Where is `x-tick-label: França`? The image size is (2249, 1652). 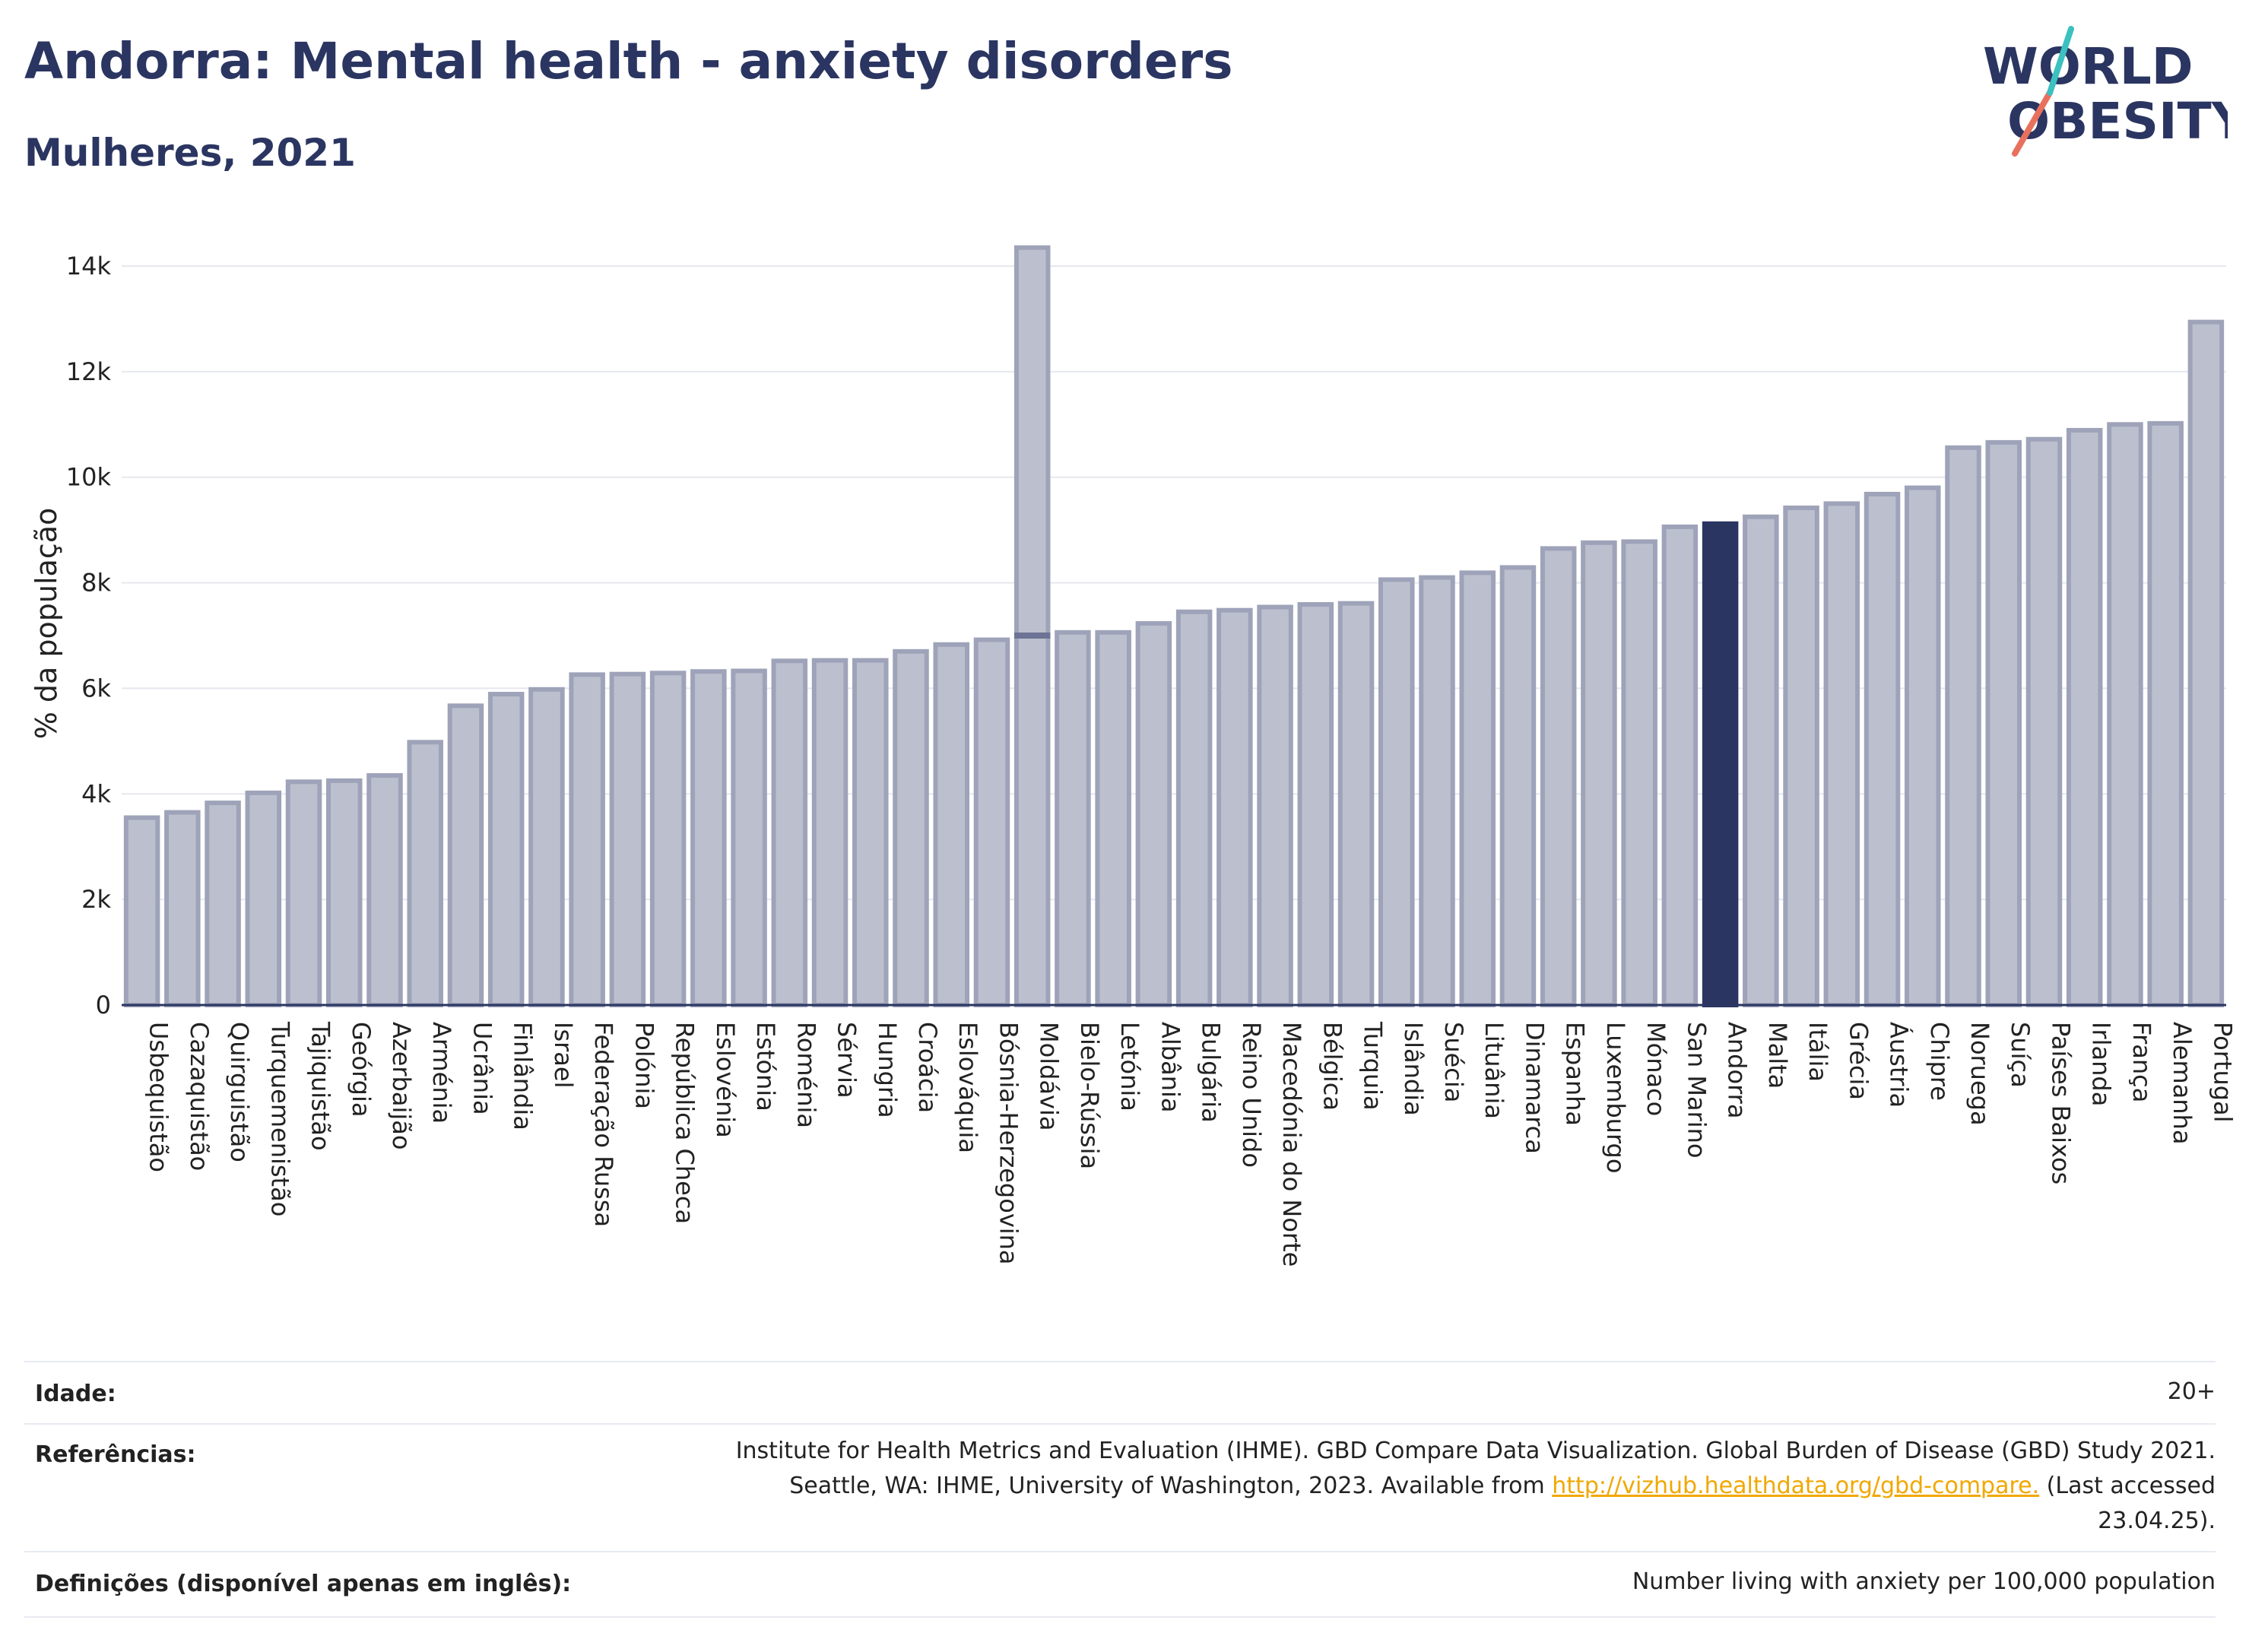
x-tick-label: França is located at coordinates (2141, 1062).